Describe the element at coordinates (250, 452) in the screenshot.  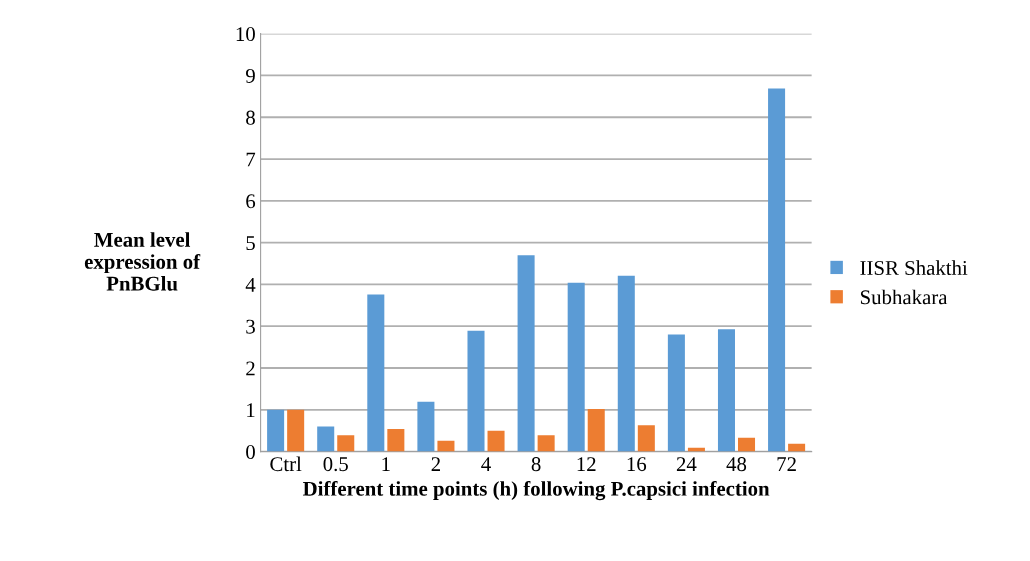
I see `y-tick-label: 0` at that location.